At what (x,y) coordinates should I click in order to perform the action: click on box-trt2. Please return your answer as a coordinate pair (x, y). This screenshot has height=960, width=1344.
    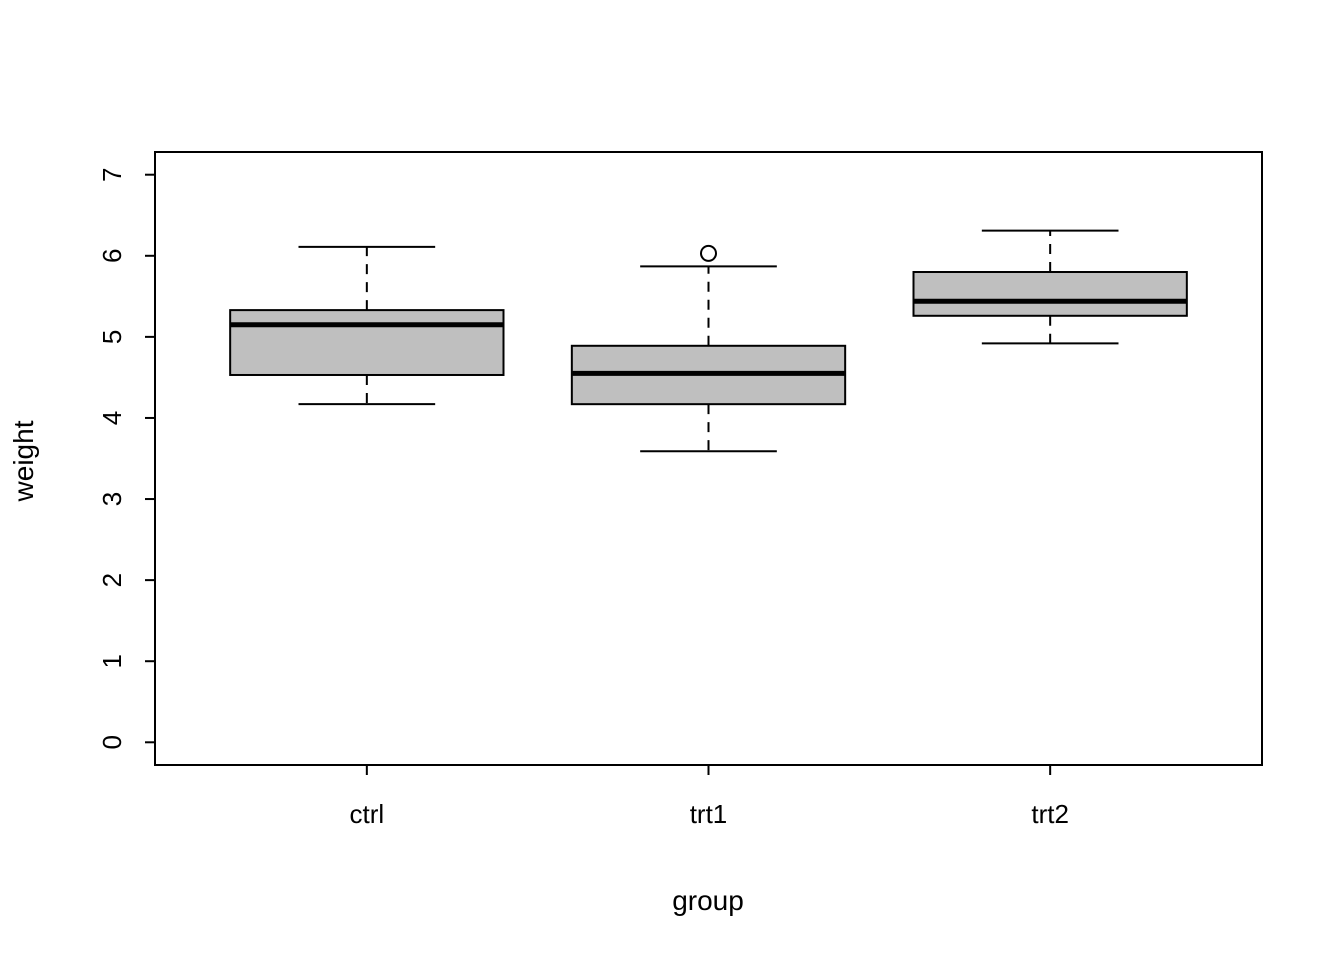
    Looking at the image, I should click on (1050, 294).